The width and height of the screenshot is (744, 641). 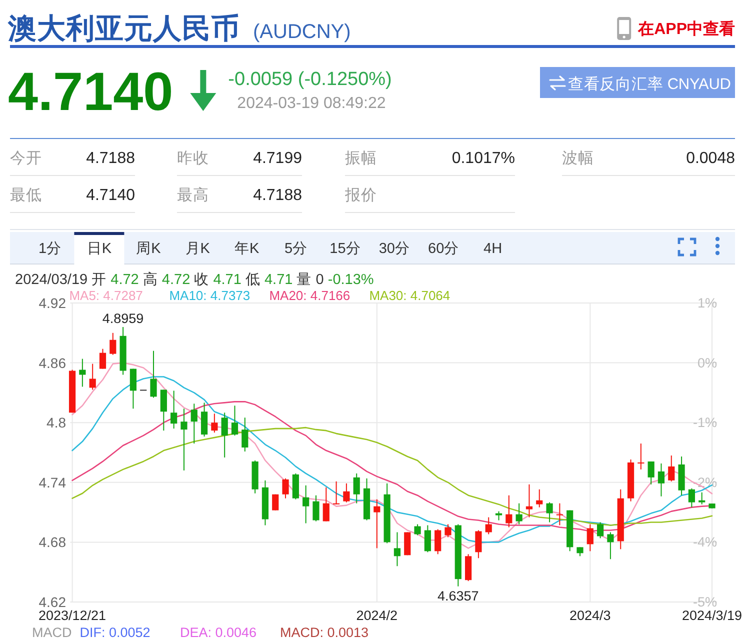 I want to click on text: MA5: 4.7287, so click(x=106, y=295).